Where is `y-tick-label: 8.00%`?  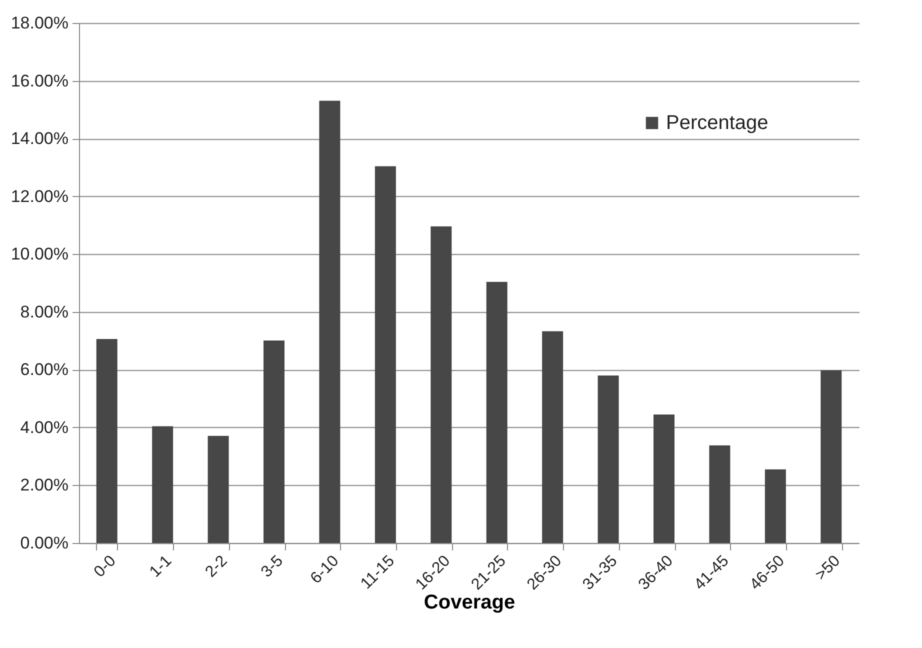 y-tick-label: 8.00% is located at coordinates (44, 312).